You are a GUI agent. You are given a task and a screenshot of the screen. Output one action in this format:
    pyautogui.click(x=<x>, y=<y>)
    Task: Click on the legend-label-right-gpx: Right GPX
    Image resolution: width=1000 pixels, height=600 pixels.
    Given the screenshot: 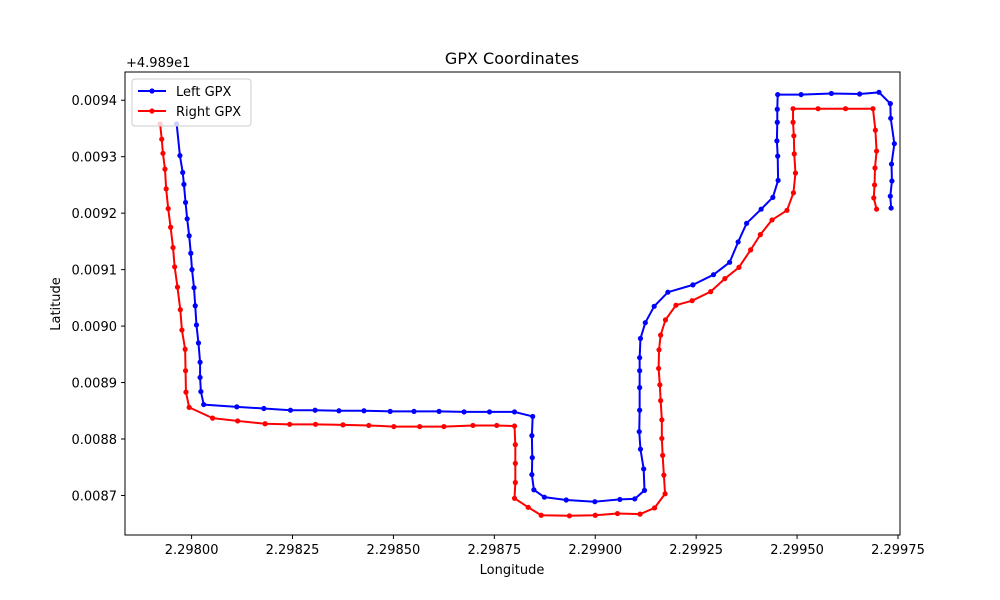 What is the action you would take?
    pyautogui.click(x=208, y=112)
    